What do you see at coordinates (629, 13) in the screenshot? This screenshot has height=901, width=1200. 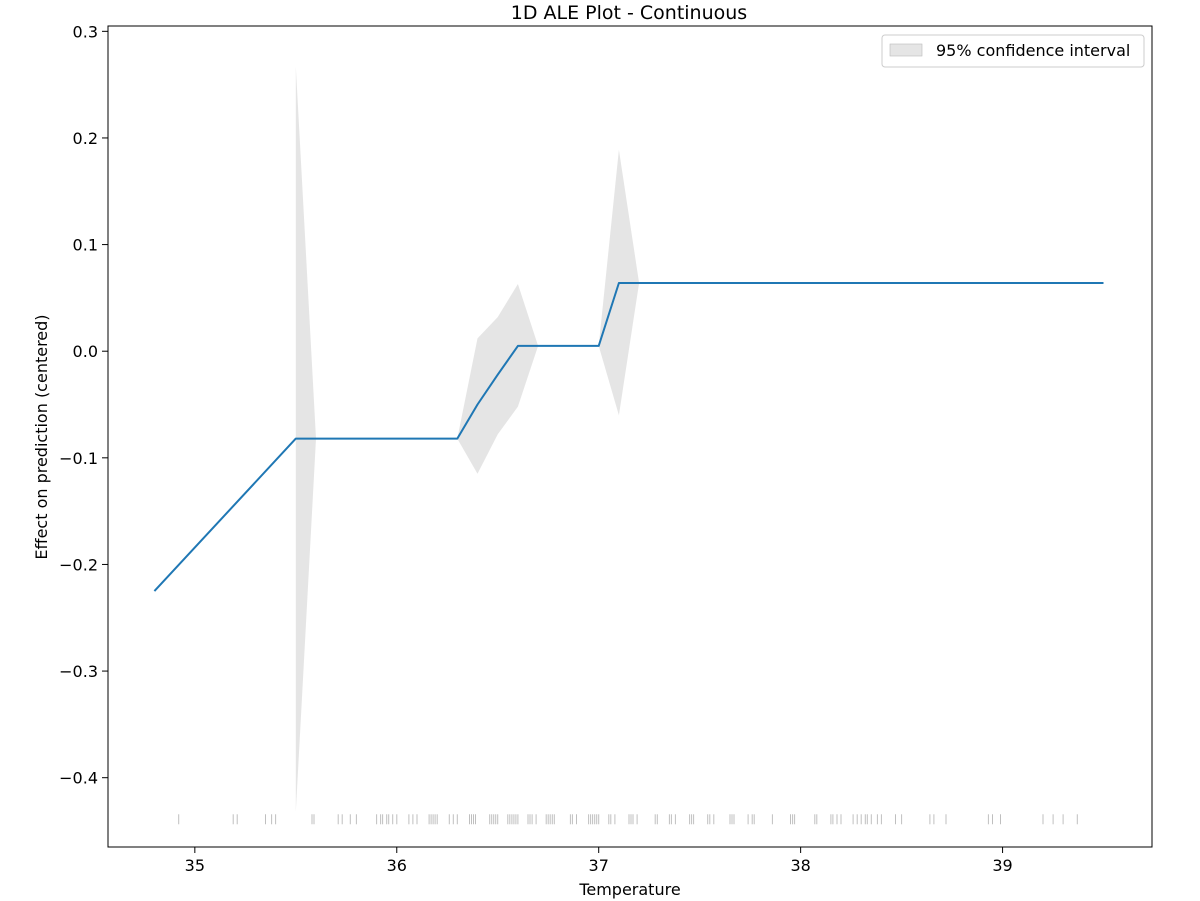 I see `chart-title: 1D ALE Plot - Continuous` at bounding box center [629, 13].